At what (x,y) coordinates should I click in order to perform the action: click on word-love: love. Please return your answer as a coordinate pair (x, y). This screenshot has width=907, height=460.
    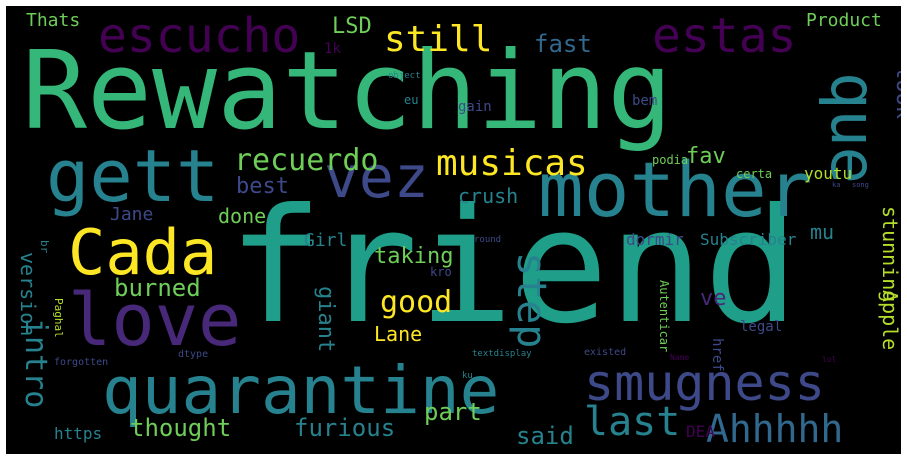
    Looking at the image, I should click on (155, 320).